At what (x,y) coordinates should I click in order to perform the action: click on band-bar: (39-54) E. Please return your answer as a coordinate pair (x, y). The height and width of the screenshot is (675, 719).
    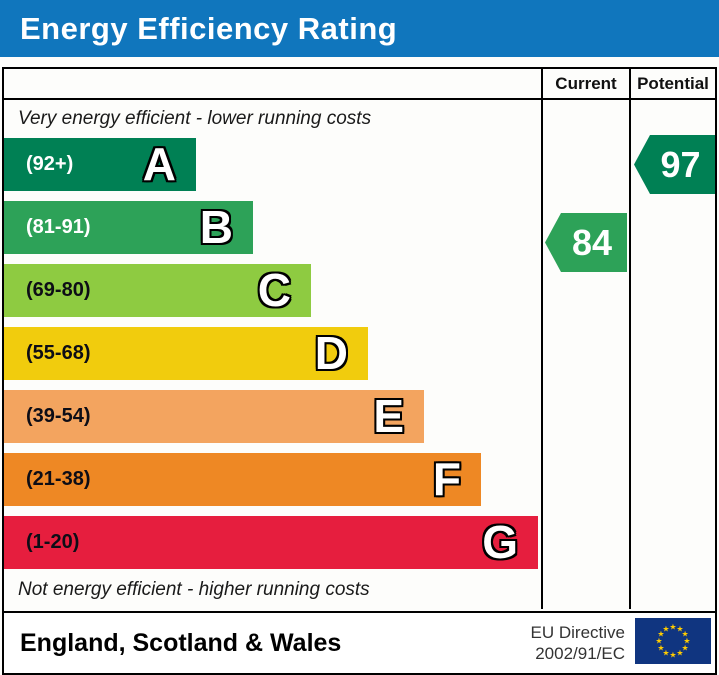
    Looking at the image, I should click on (214, 416).